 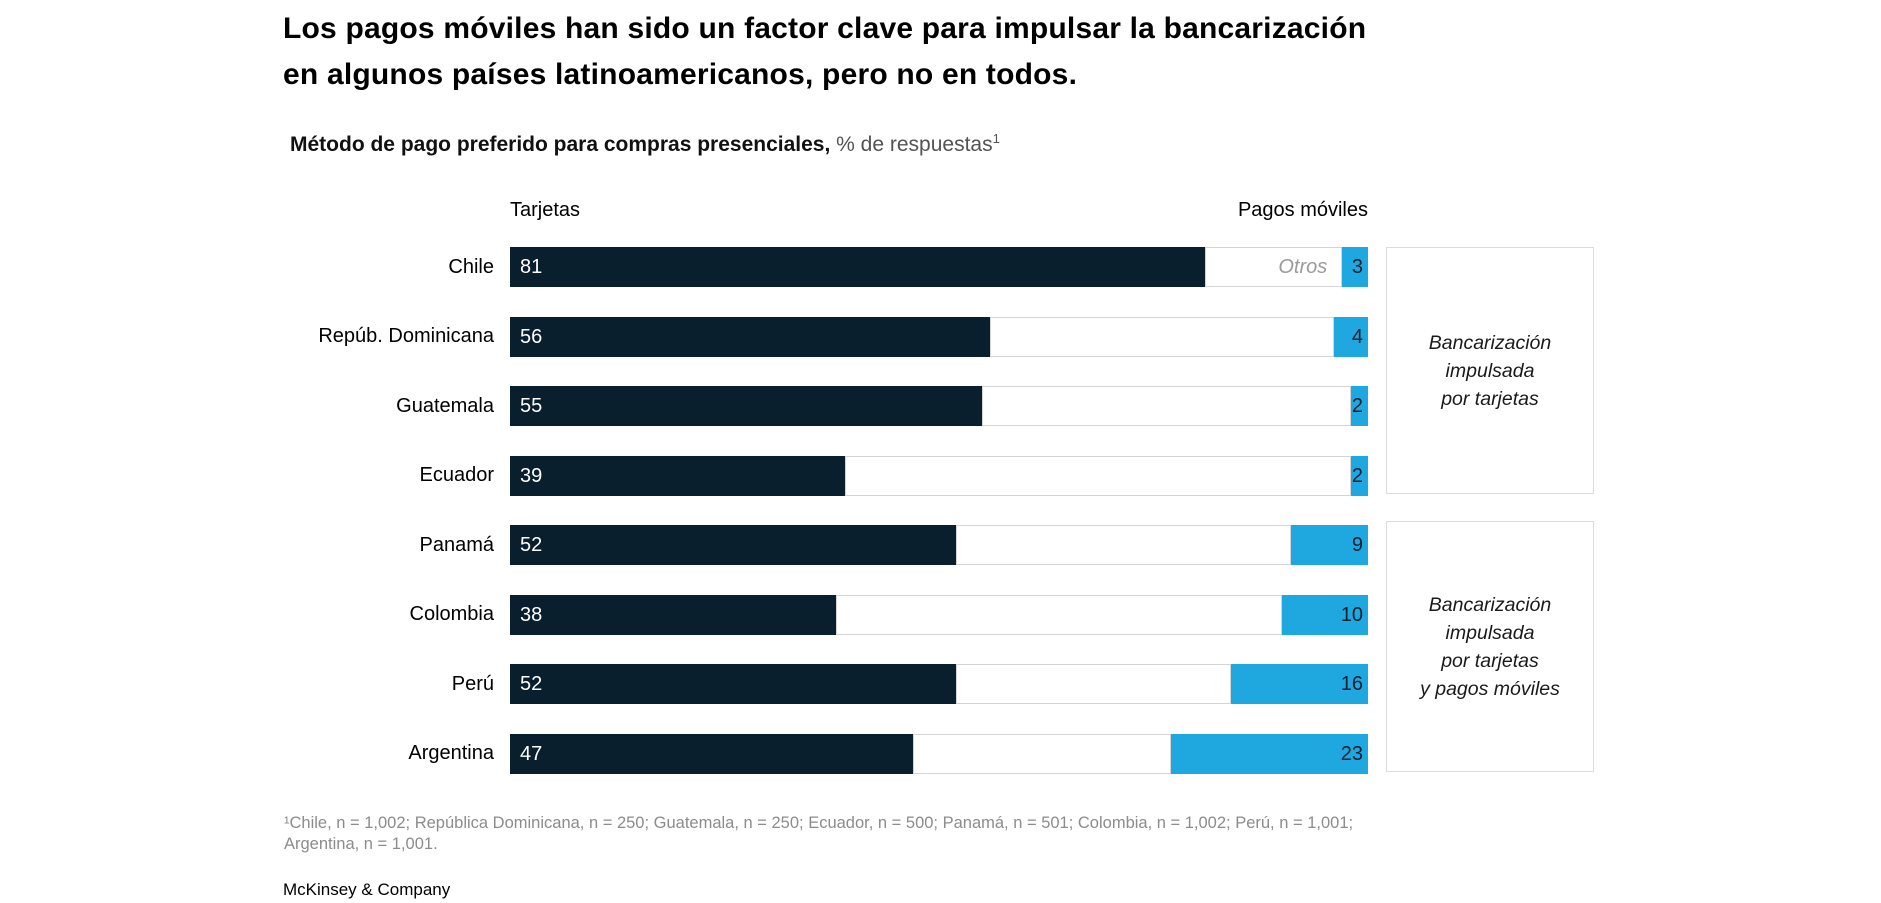 I want to click on annotation-text: Bancarización impulsada por tarjetas, so click(x=1490, y=370).